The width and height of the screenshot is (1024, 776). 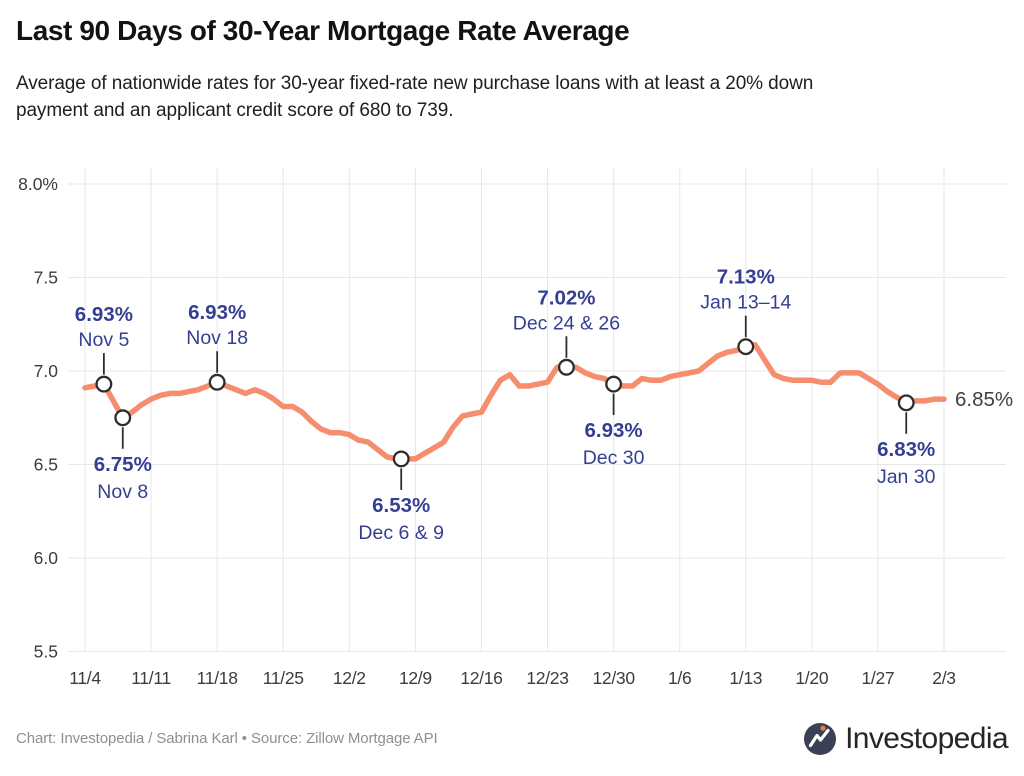 I want to click on x-tick-label: 11/25, so click(x=283, y=678).